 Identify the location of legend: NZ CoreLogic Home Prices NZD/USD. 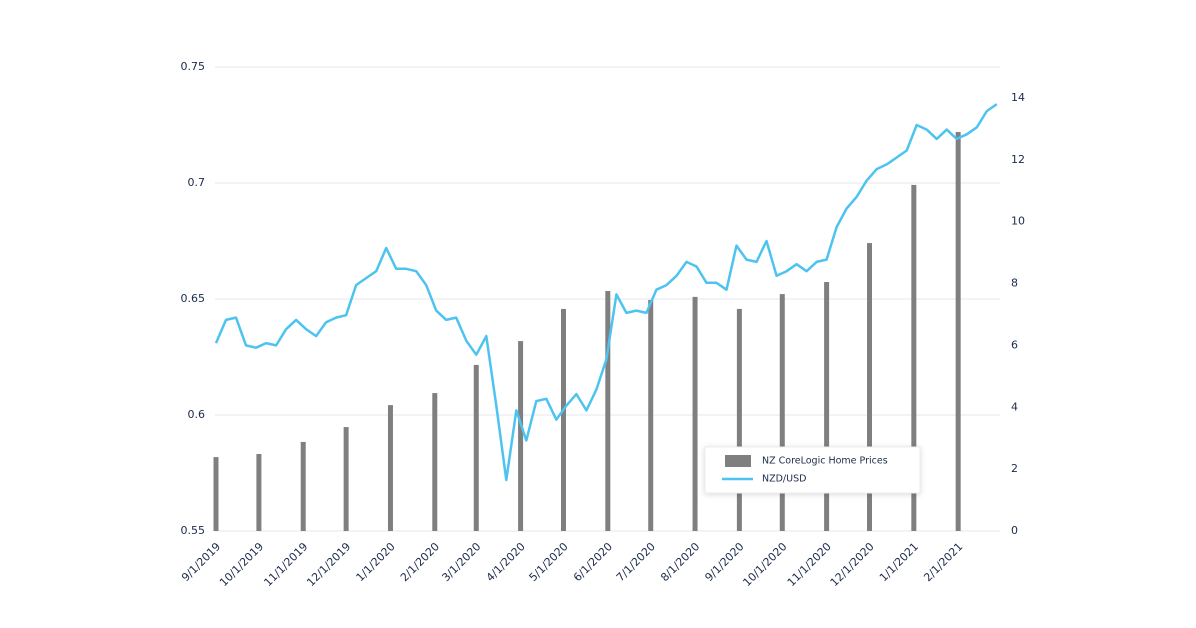
(812, 470).